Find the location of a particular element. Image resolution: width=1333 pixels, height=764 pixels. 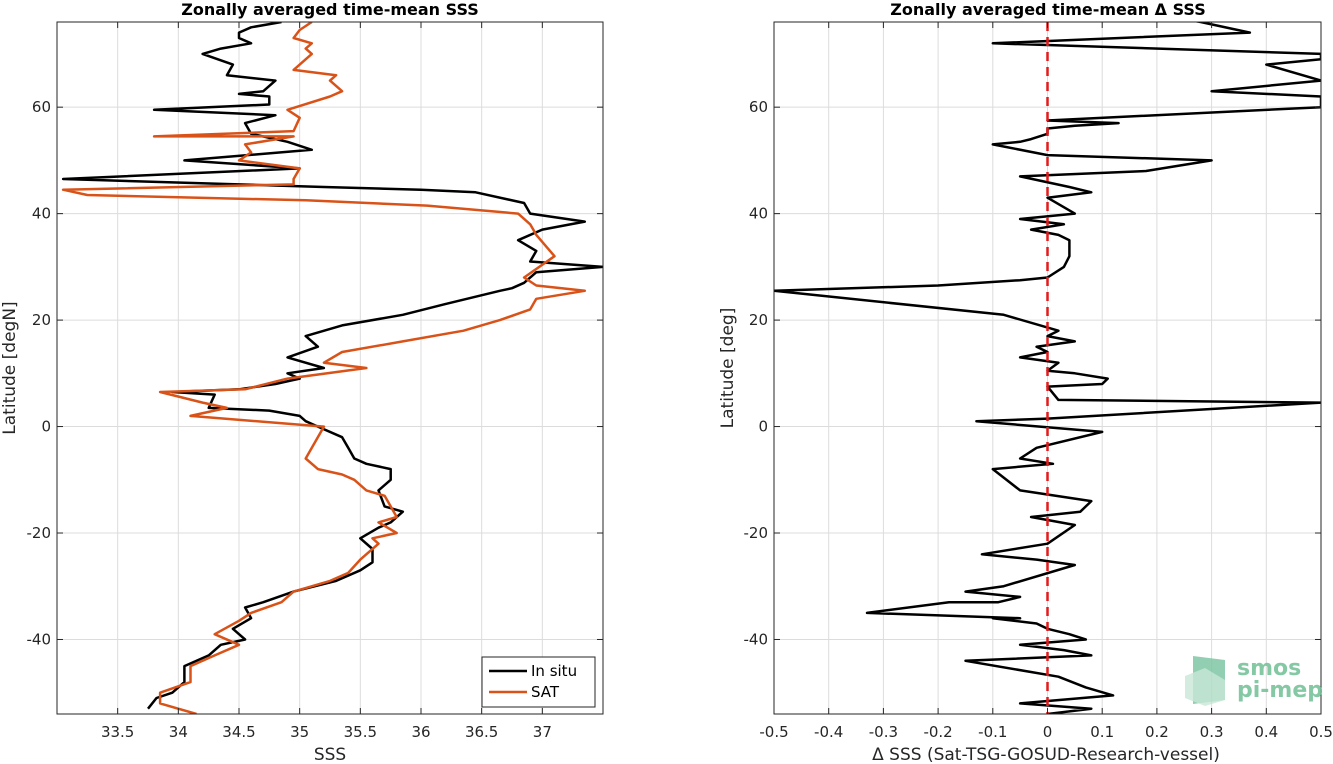

logo-text-smos: smos is located at coordinates (1269, 668).